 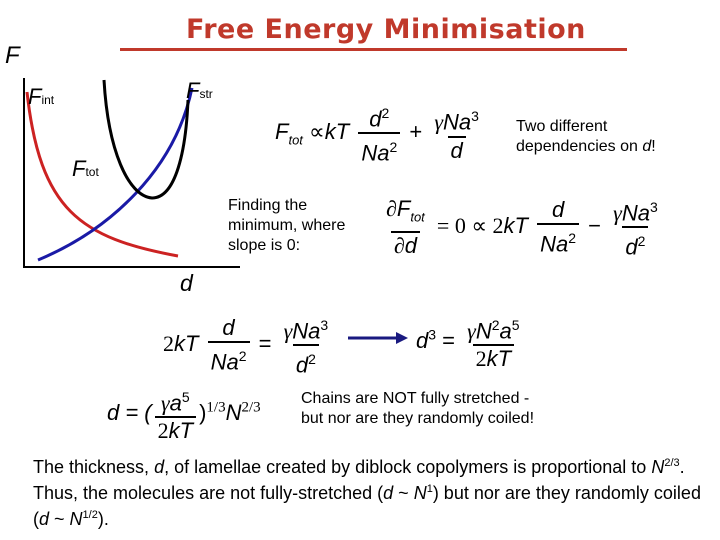 What do you see at coordinates (306, 345) in the screenshot?
I see `eq3-frac2: γNa3 d2` at bounding box center [306, 345].